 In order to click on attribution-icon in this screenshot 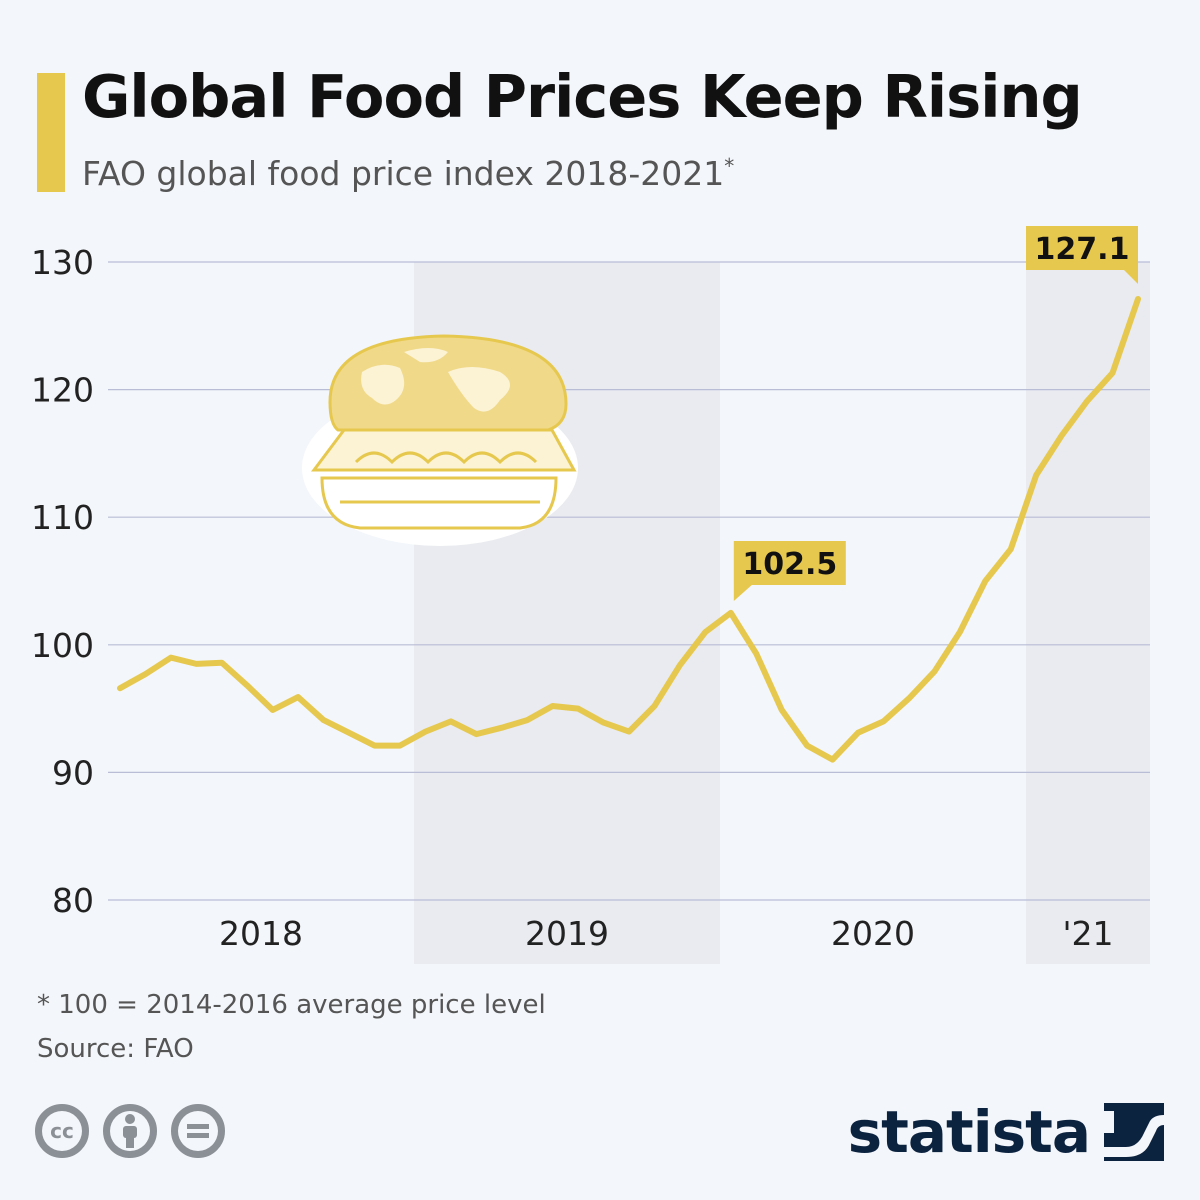, I will do `click(130, 1131)`.